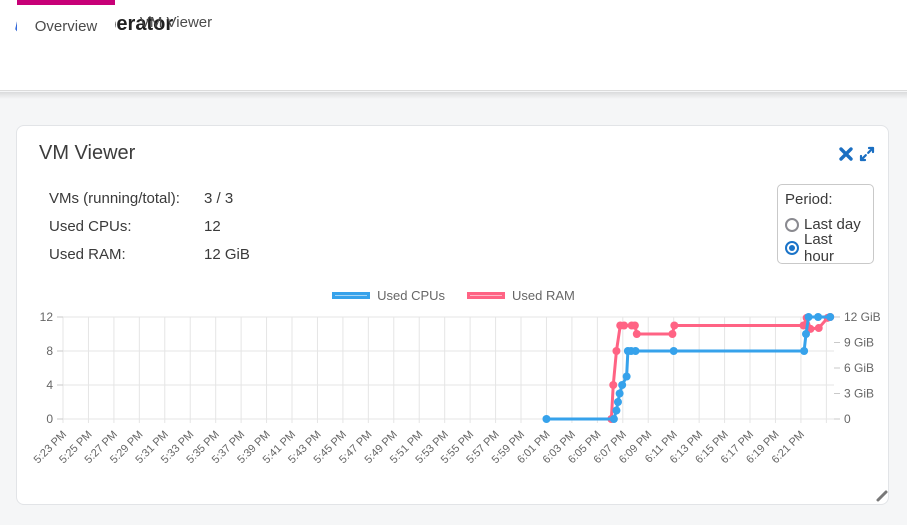 The height and width of the screenshot is (525, 907). What do you see at coordinates (859, 394) in the screenshot?
I see `svg-text: 3 GiB` at bounding box center [859, 394].